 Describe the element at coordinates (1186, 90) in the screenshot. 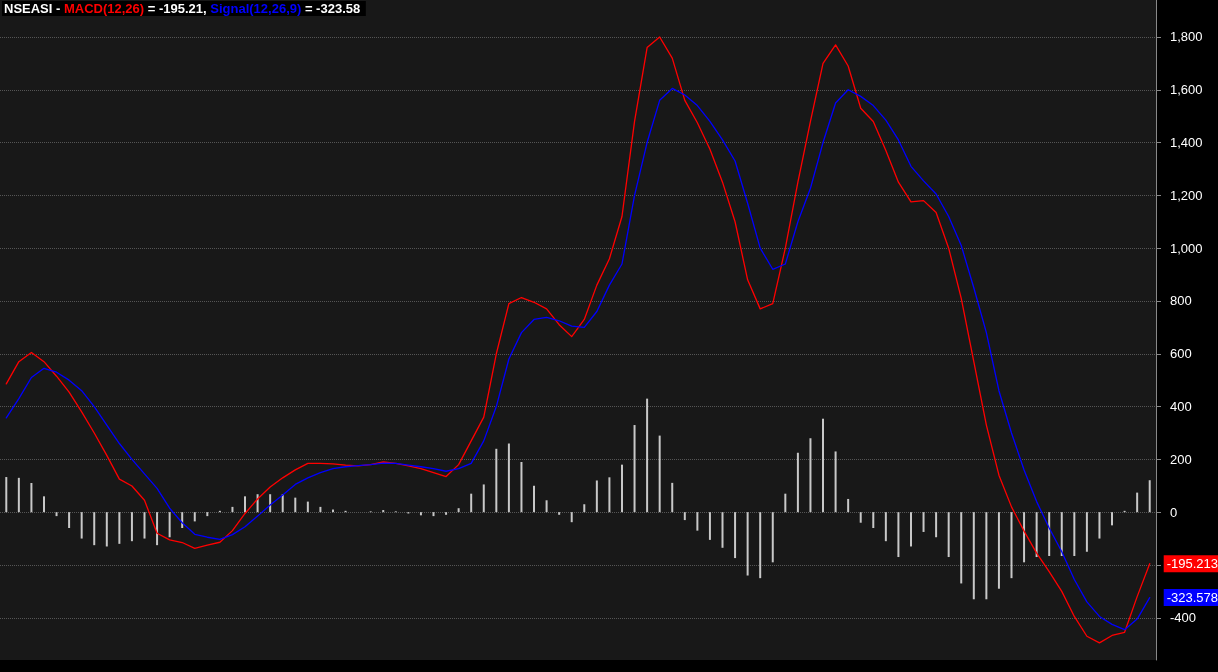

I see `y-tick-label: 1,600` at that location.